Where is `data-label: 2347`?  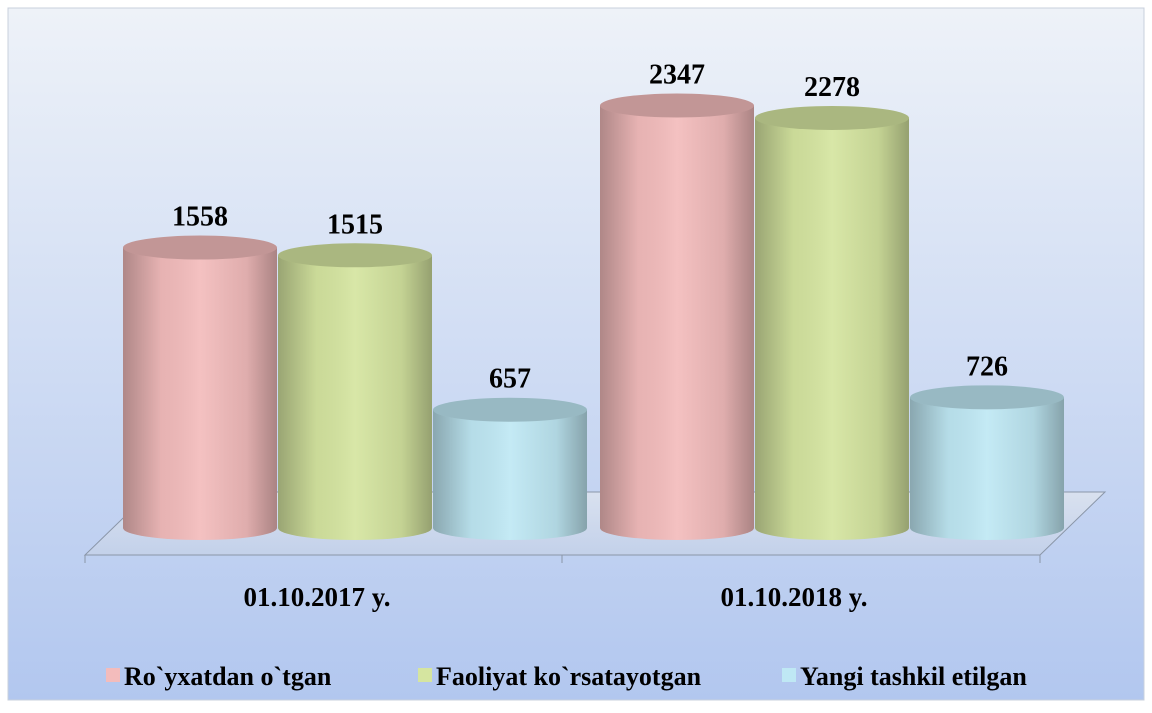 data-label: 2347 is located at coordinates (677, 75).